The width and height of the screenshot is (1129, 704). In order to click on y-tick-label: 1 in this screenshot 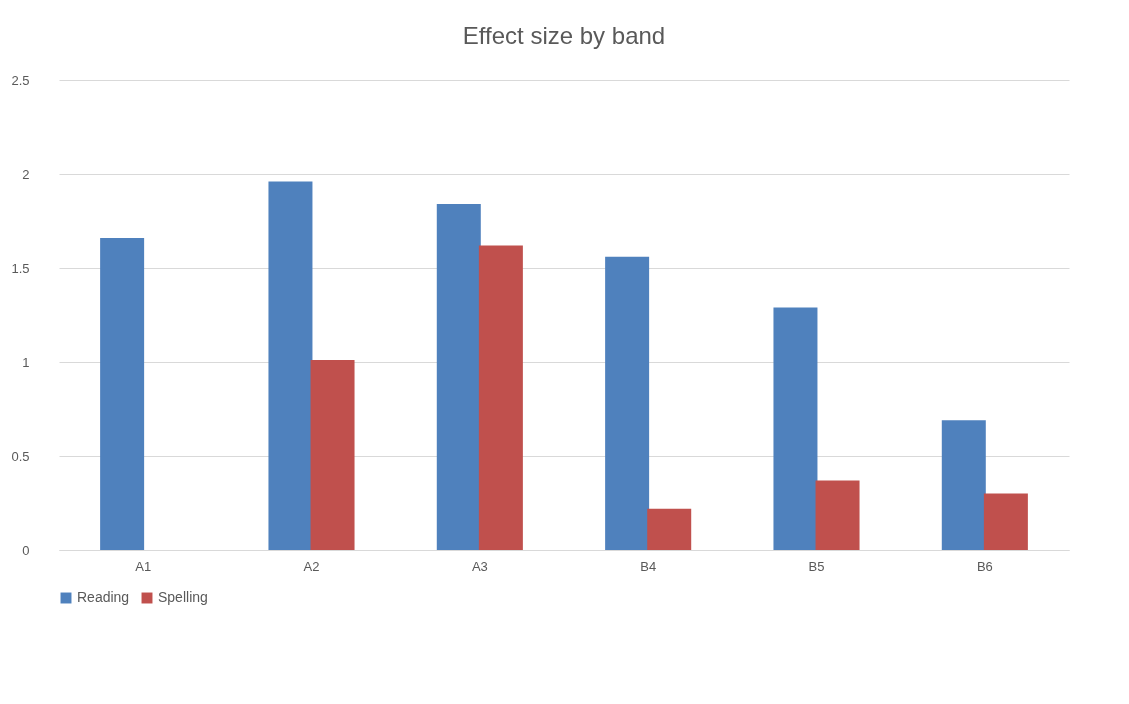, I will do `click(26, 362)`.